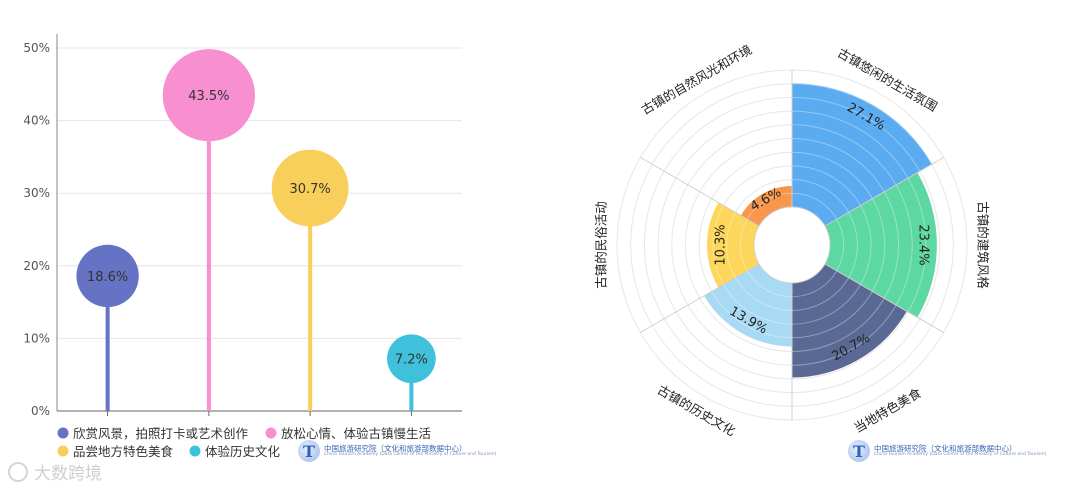  I want to click on legend-item: 品尝地方特色美食, so click(115, 451).